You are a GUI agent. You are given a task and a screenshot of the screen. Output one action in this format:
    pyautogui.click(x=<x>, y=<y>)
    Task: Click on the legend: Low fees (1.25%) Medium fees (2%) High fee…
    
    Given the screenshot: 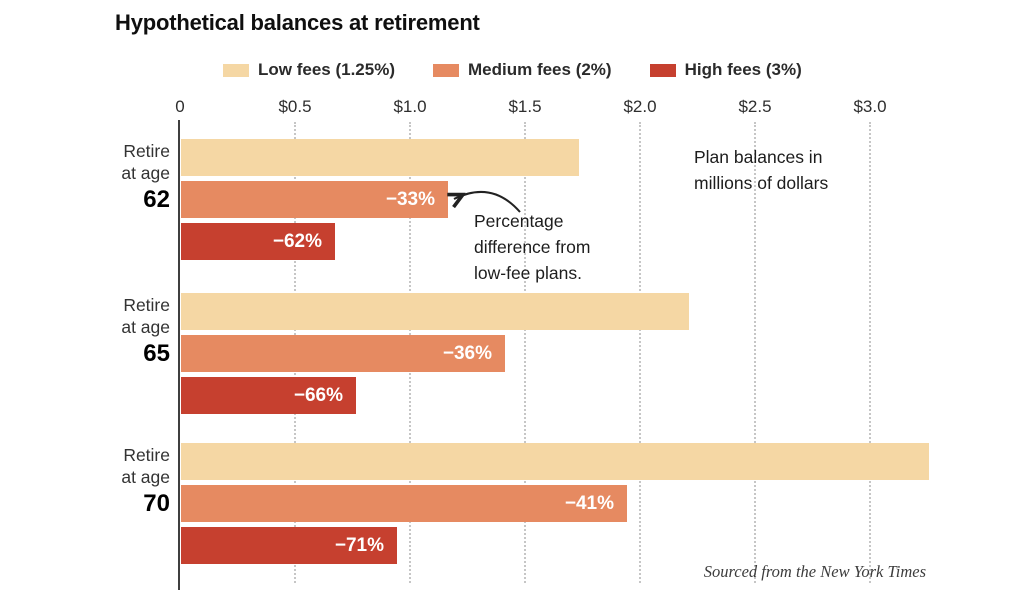 What is the action you would take?
    pyautogui.click(x=512, y=70)
    